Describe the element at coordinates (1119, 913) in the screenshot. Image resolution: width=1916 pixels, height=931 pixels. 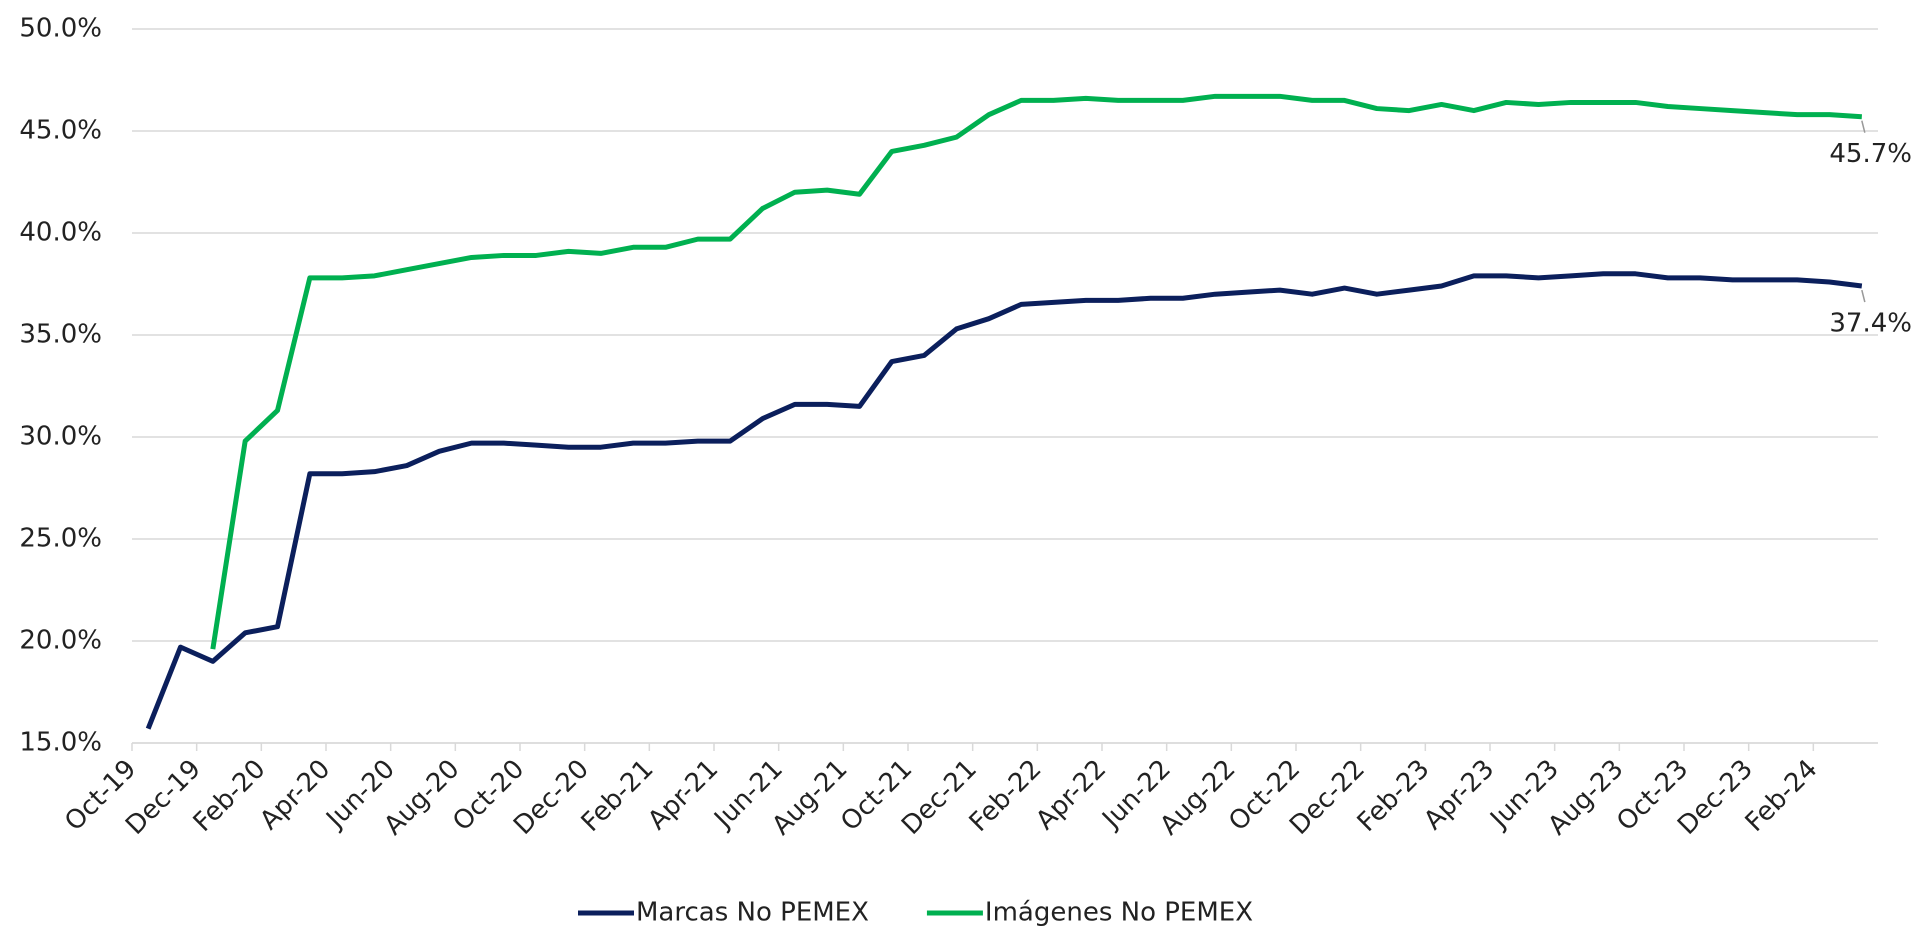
I see `legend-label: Imágenes No PEMEX` at that location.